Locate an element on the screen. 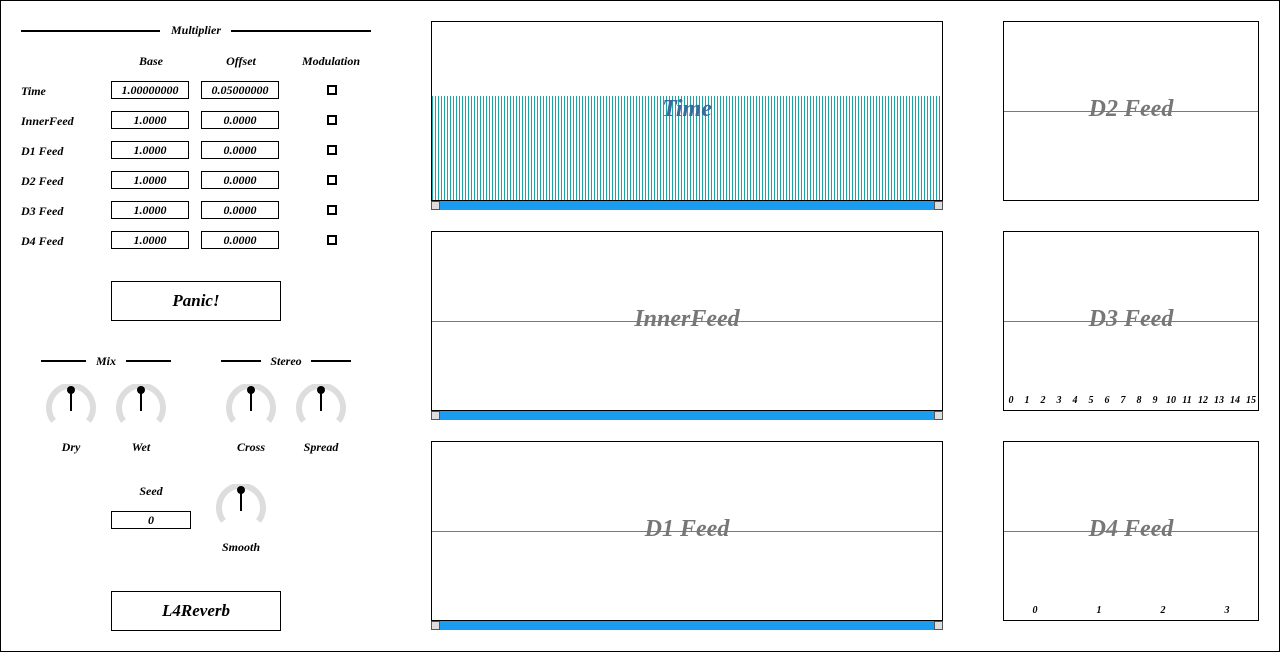 This screenshot has height=652, width=1280. time-modulation-checkbox is located at coordinates (332, 90).